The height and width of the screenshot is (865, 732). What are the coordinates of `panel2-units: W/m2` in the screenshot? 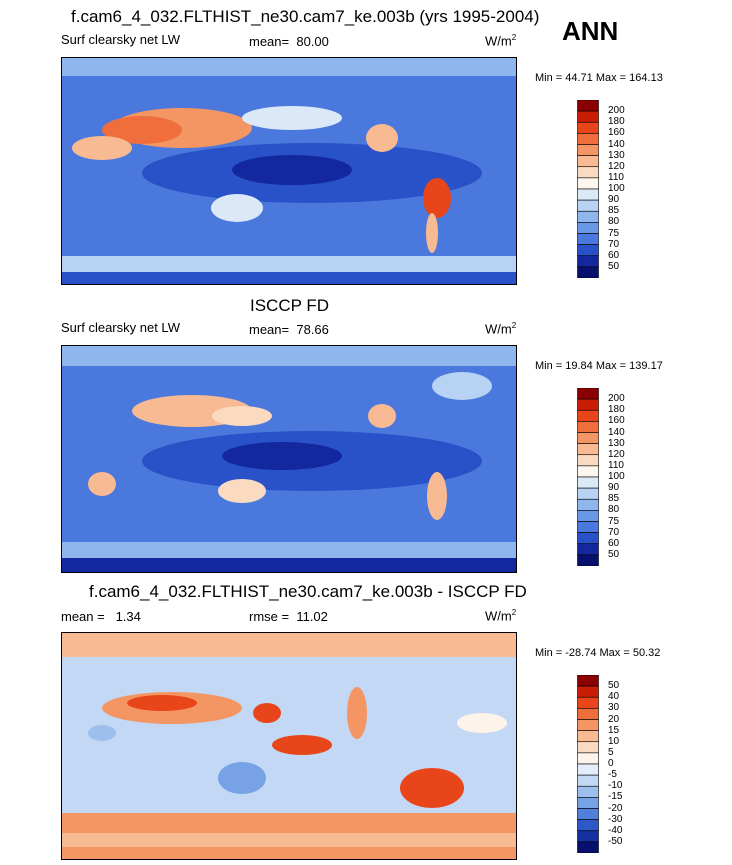 It's located at (501, 329).